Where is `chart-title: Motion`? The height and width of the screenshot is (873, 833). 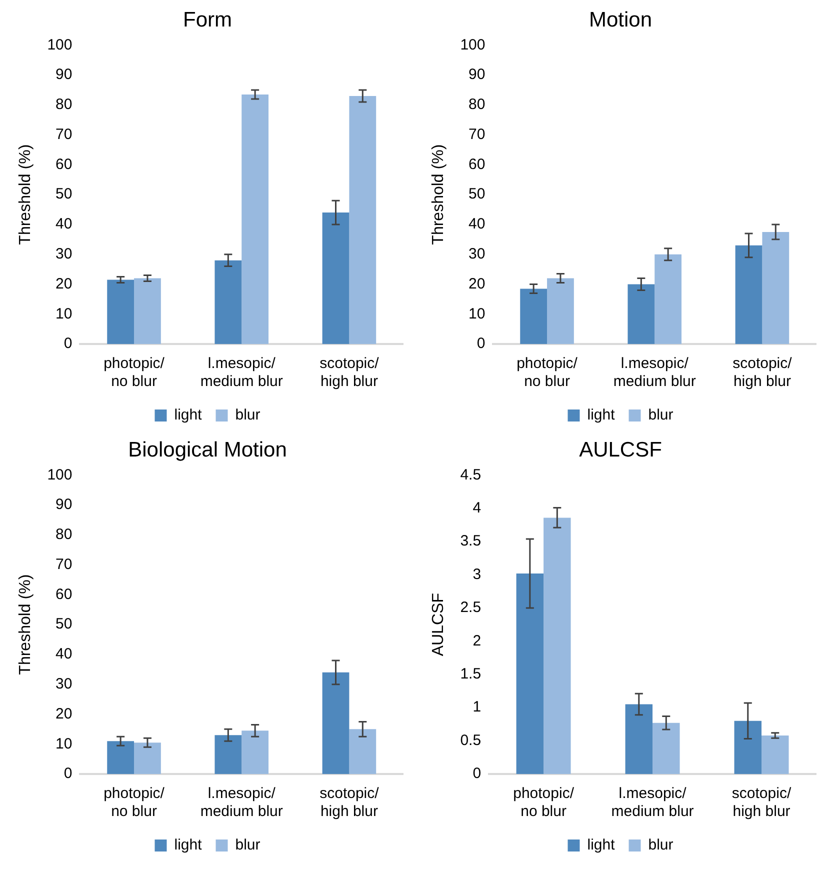
chart-title: Motion is located at coordinates (620, 20).